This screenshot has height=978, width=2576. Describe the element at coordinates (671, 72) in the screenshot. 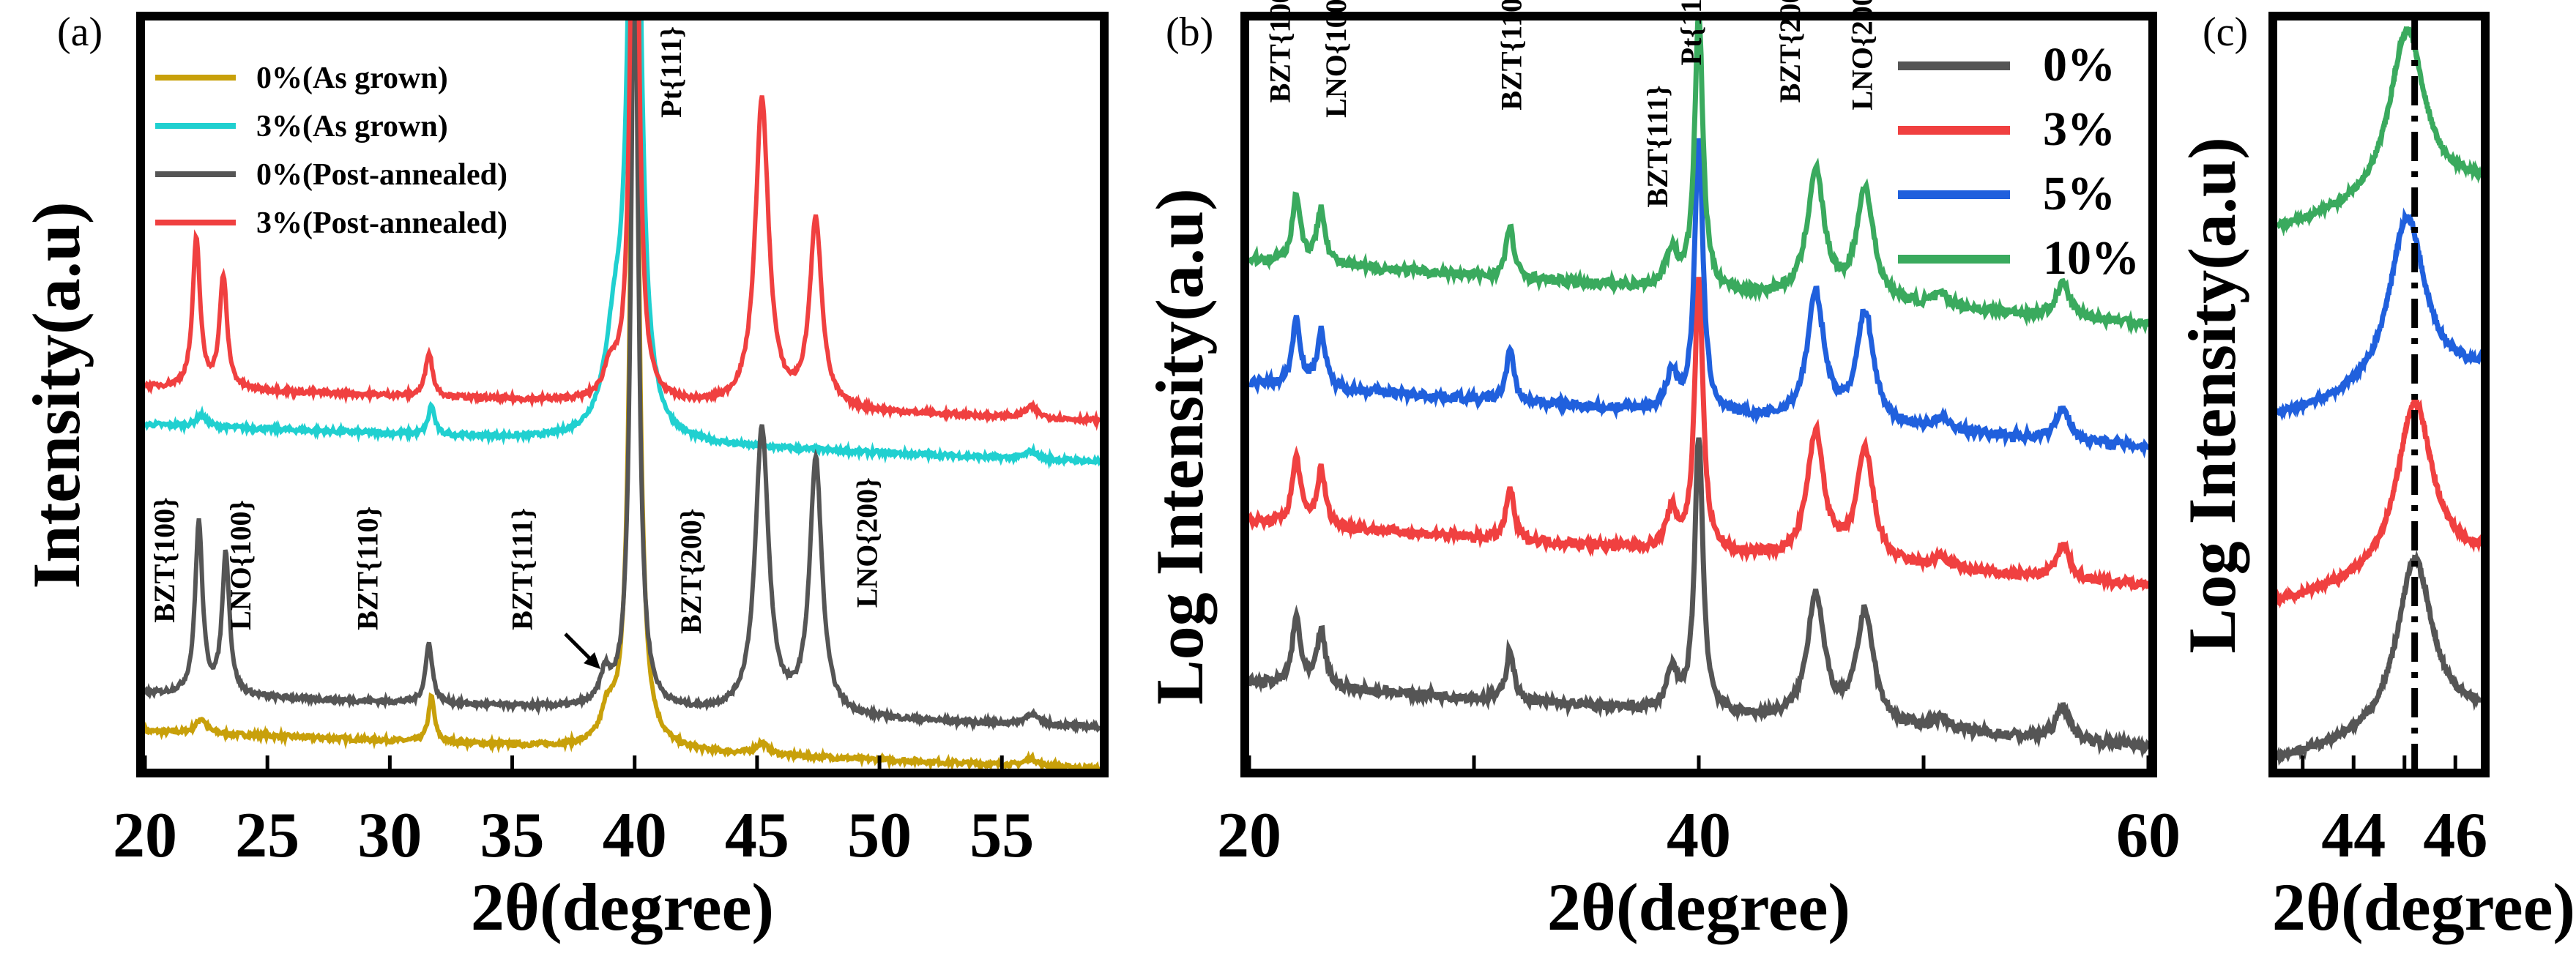

I see `panel-a-peak-label: Pt{111}` at that location.